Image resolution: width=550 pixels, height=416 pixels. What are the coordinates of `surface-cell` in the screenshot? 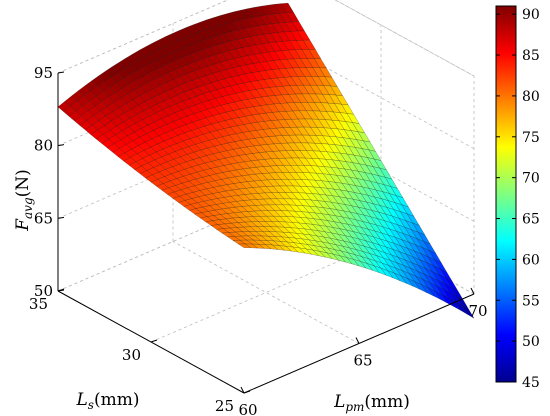 It's located at (244, 245).